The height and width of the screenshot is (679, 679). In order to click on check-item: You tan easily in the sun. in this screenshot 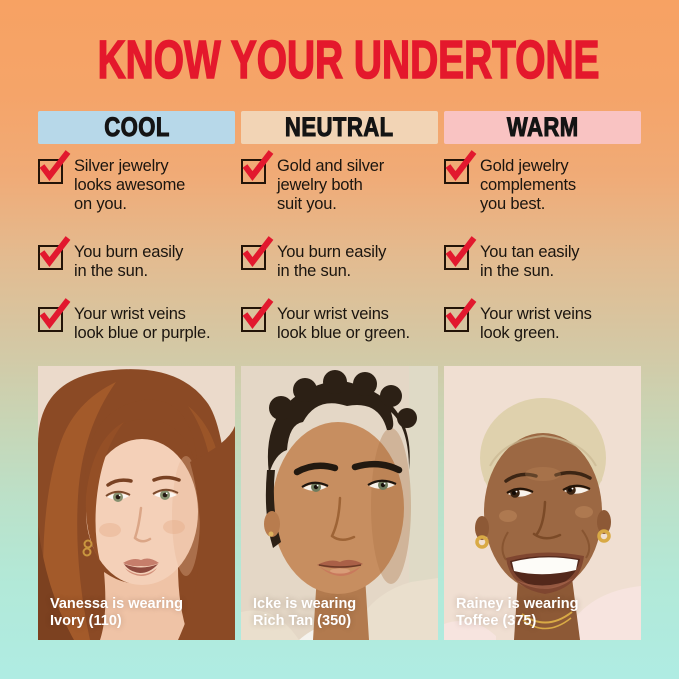, I will do `click(542, 259)`.